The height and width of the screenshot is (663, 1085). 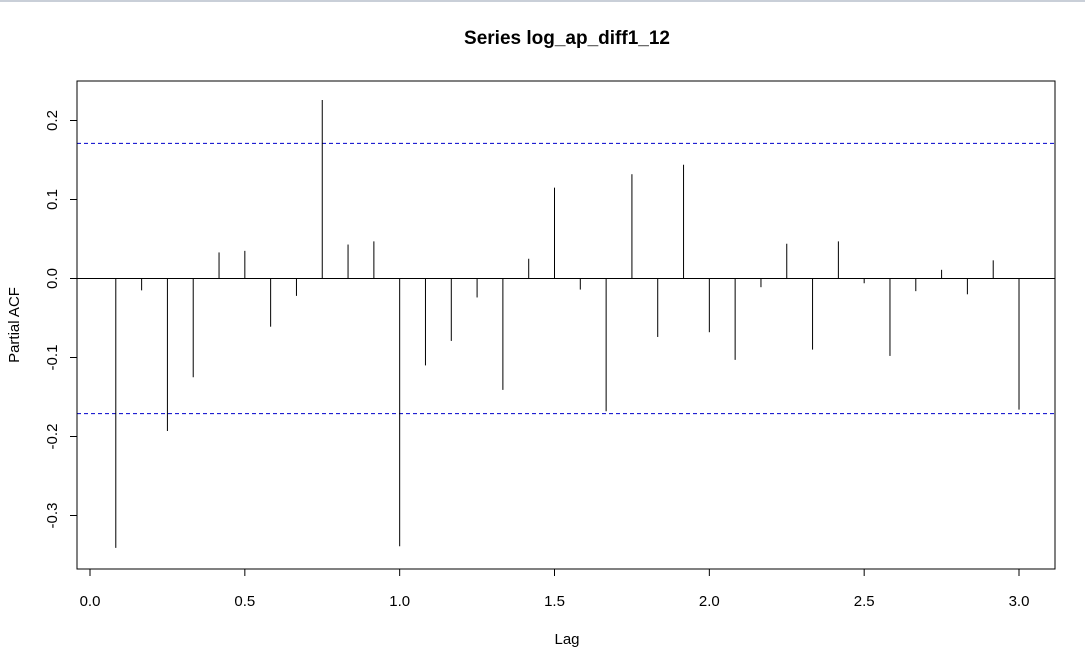 I want to click on x-tick-label: 2.5, so click(x=864, y=601).